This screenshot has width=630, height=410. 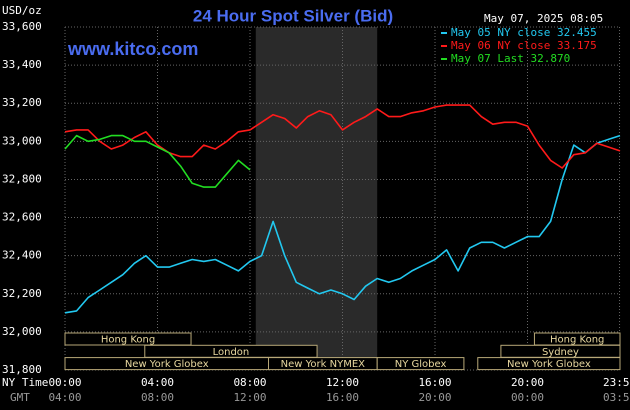 I want to click on x2-axis-label: GMT, so click(x=20, y=397).